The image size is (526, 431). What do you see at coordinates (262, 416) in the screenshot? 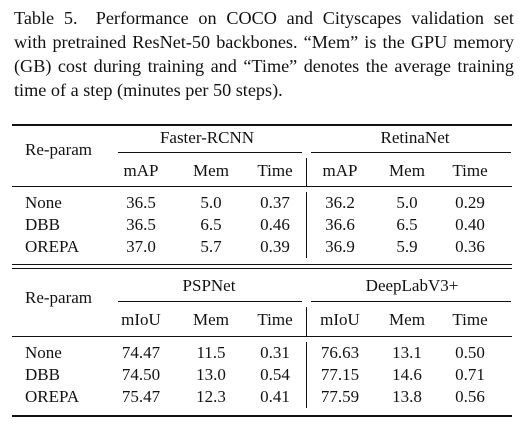
I see `table2-bottom-rule` at bounding box center [262, 416].